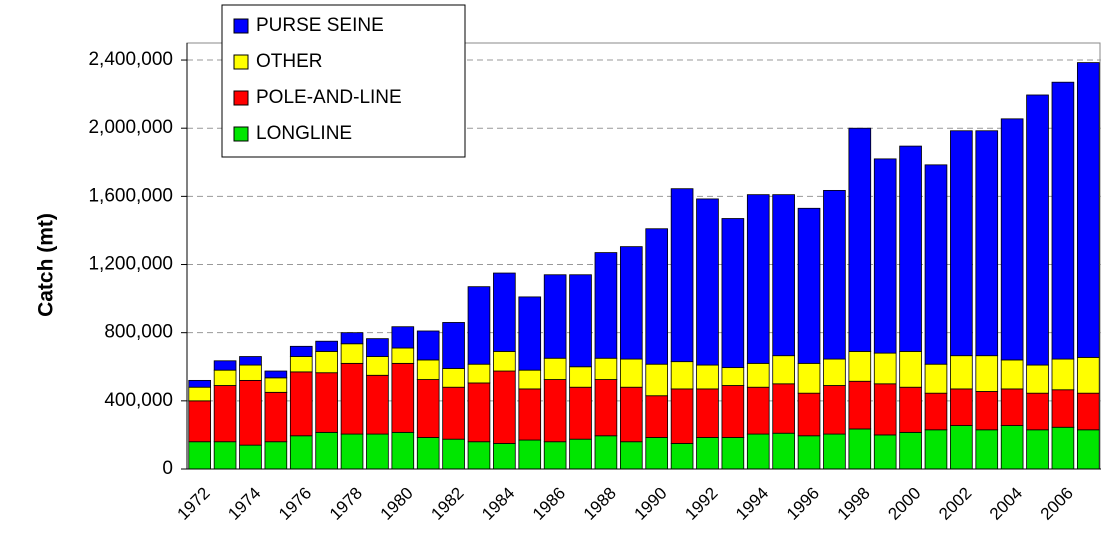  What do you see at coordinates (304, 133) in the screenshot?
I see `legend-label: LONGLINE` at bounding box center [304, 133].